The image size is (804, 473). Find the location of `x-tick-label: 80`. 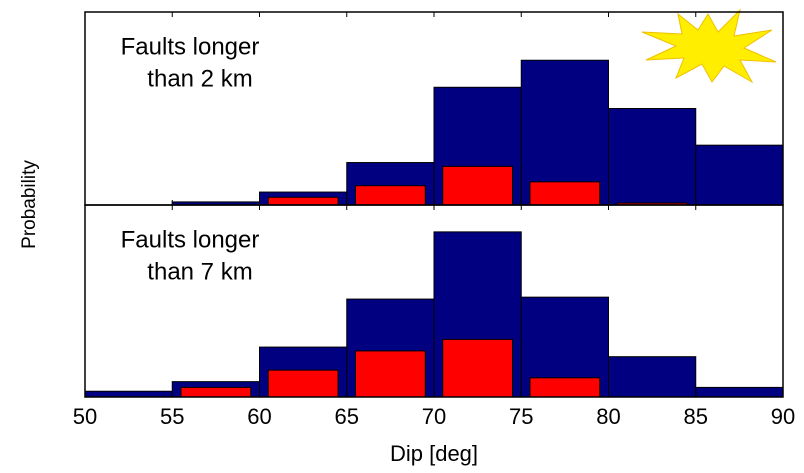

x-tick-label: 80 is located at coordinates (608, 416).